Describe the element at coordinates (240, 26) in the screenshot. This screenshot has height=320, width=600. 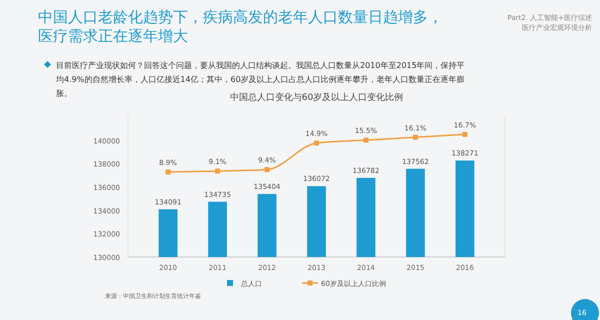
I see `chart-title: 中国人口老龄化趋势下，疾病高发的老年人口数量日趋增多，医疗需求正在逐年增大` at that location.